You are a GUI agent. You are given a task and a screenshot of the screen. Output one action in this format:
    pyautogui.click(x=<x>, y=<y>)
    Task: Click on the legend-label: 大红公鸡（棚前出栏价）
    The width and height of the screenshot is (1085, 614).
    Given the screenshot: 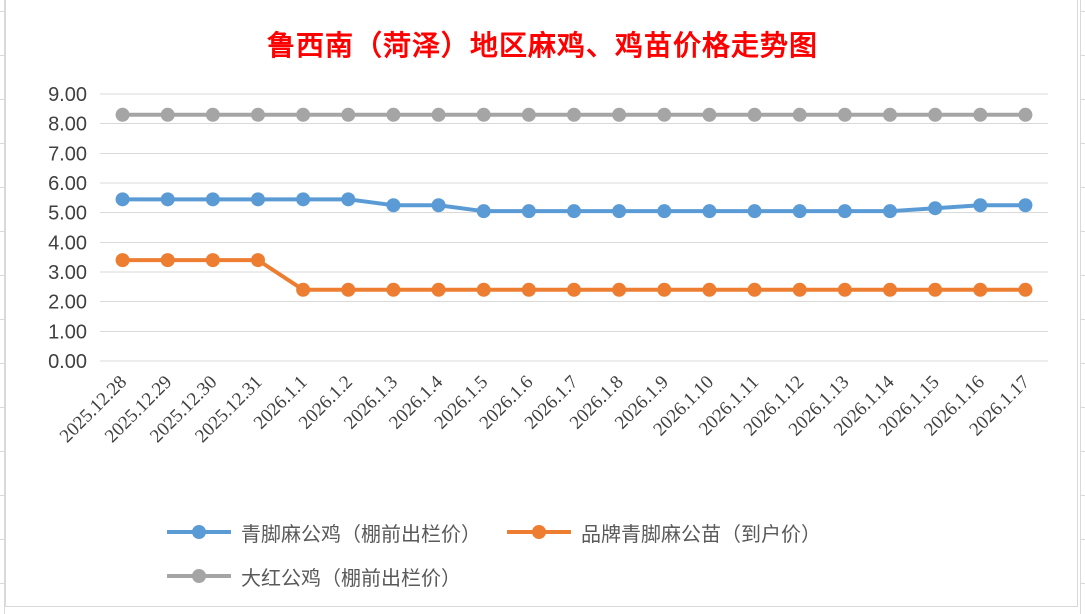 What is the action you would take?
    pyautogui.click(x=351, y=578)
    